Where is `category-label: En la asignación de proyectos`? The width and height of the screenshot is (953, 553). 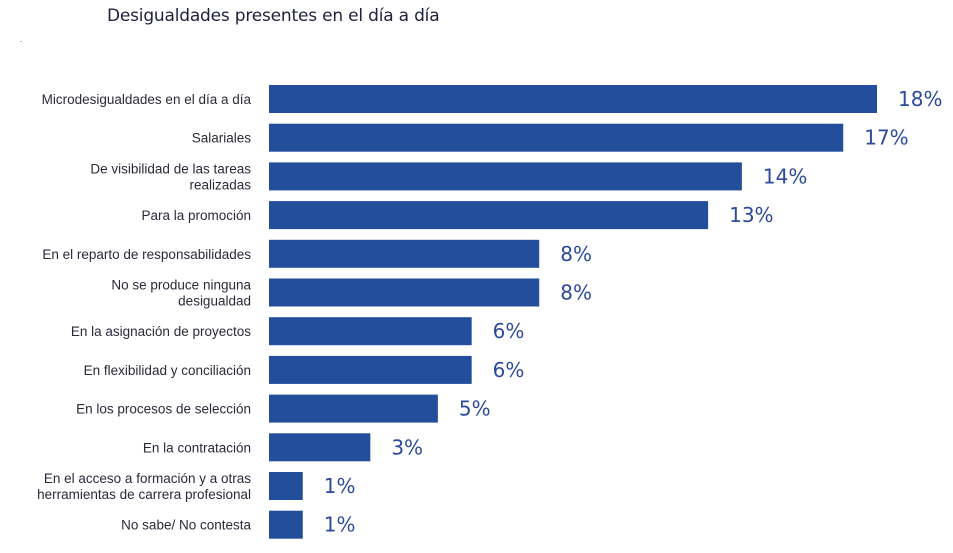 category-label: En la asignación de proyectos is located at coordinates (161, 331).